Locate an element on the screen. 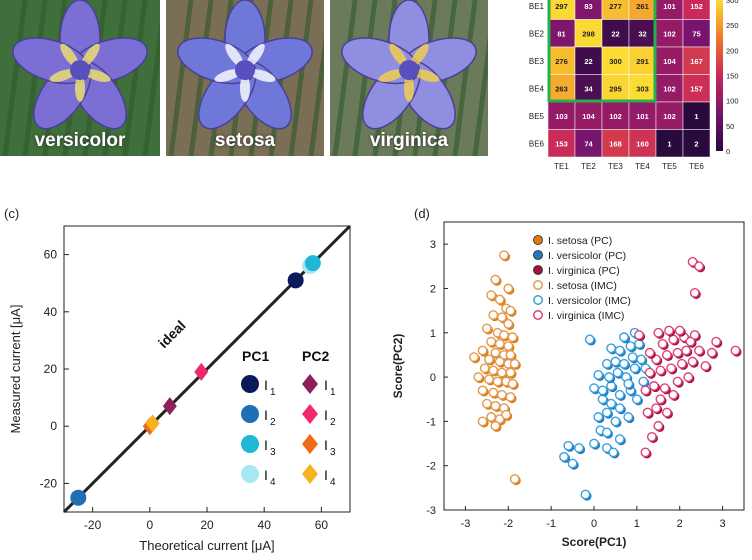  ideal-label: ideal is located at coordinates (172, 334).